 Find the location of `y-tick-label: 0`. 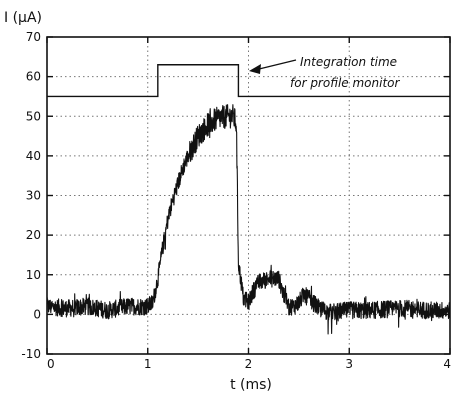

y-tick-label: 0 is located at coordinates (37, 314).